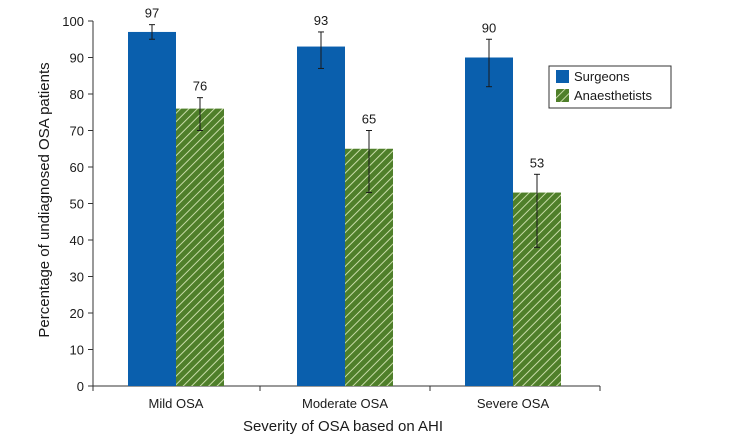 The image size is (743, 445). Describe the element at coordinates (77, 240) in the screenshot. I see `y-tick-label: 40` at that location.